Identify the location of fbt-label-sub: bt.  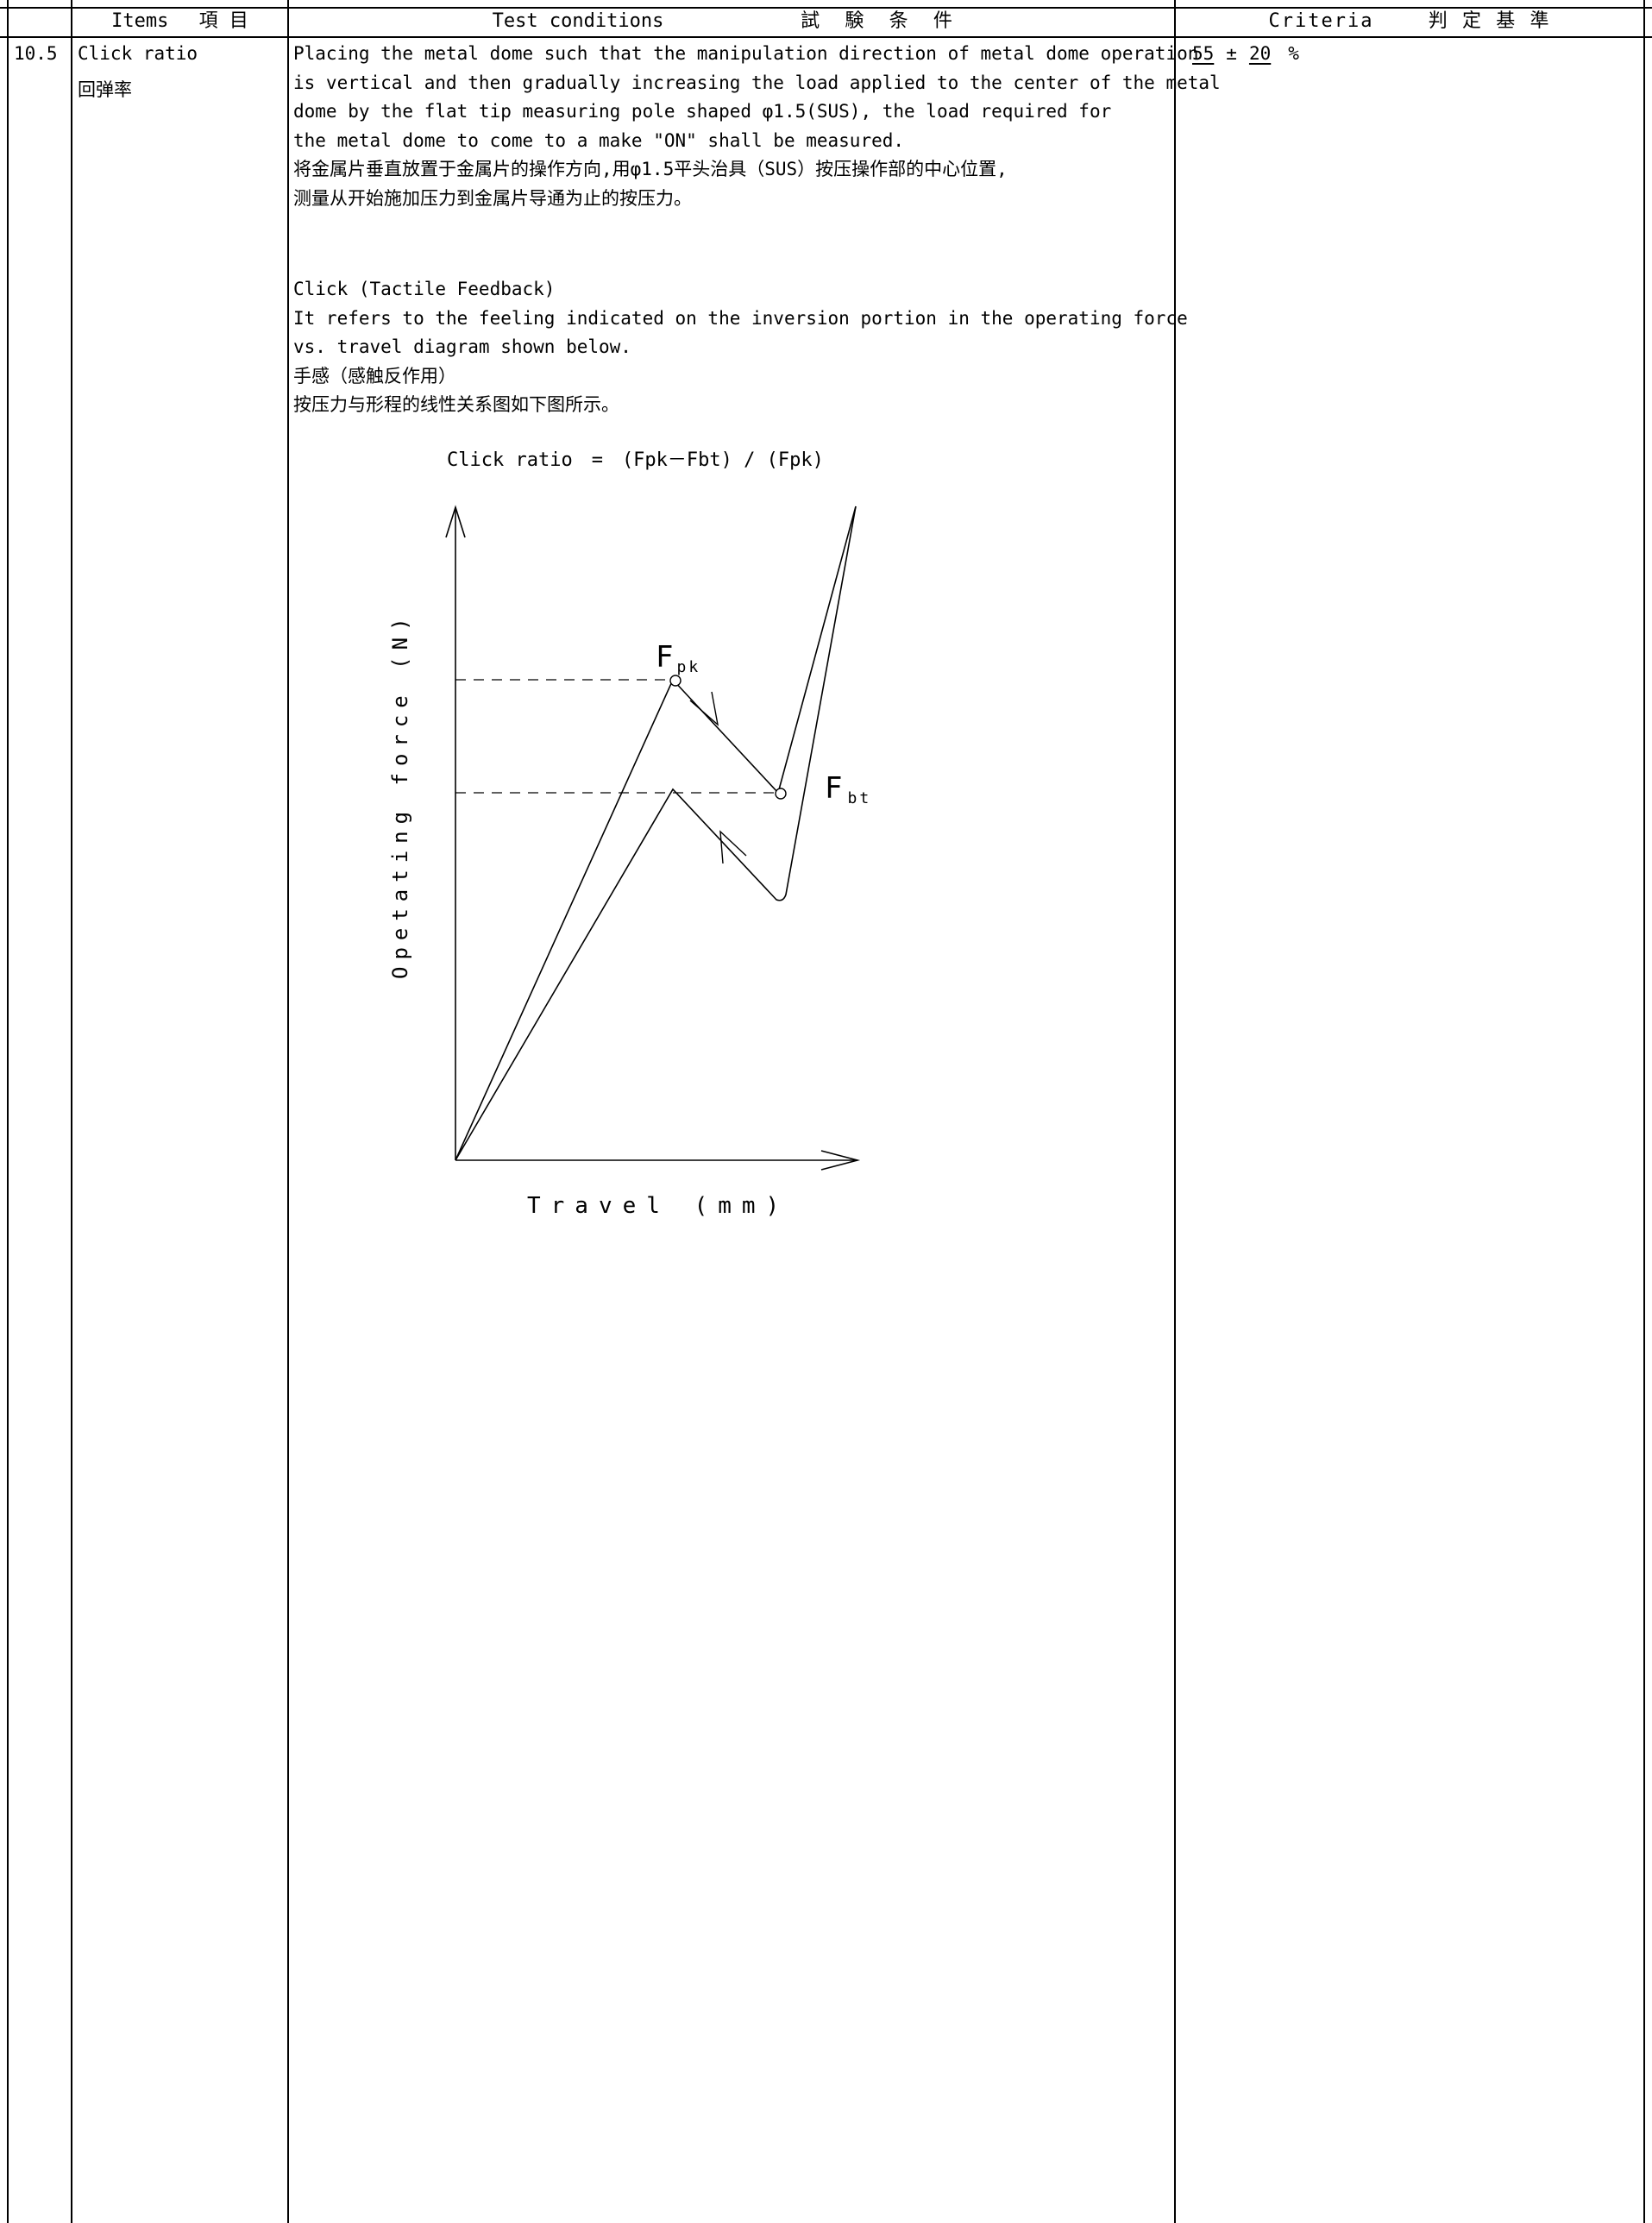
(859, 798).